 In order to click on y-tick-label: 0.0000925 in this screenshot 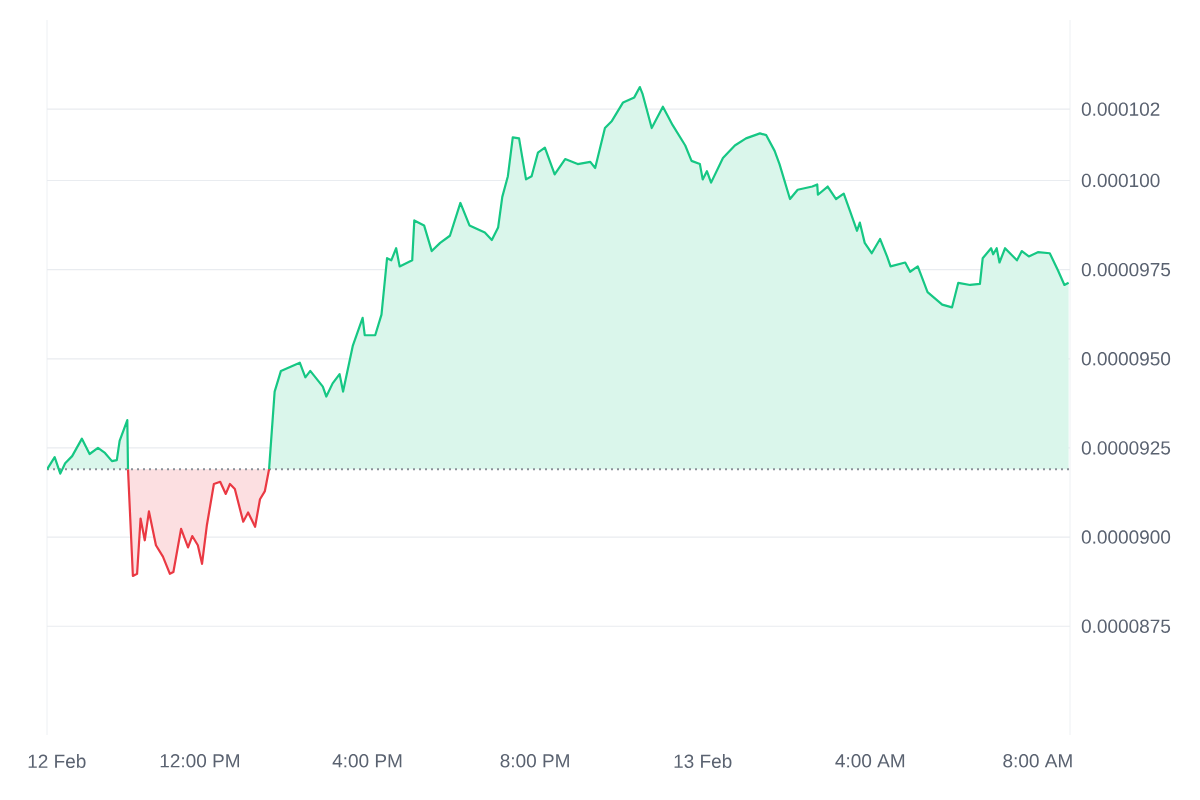, I will do `click(1126, 448)`.